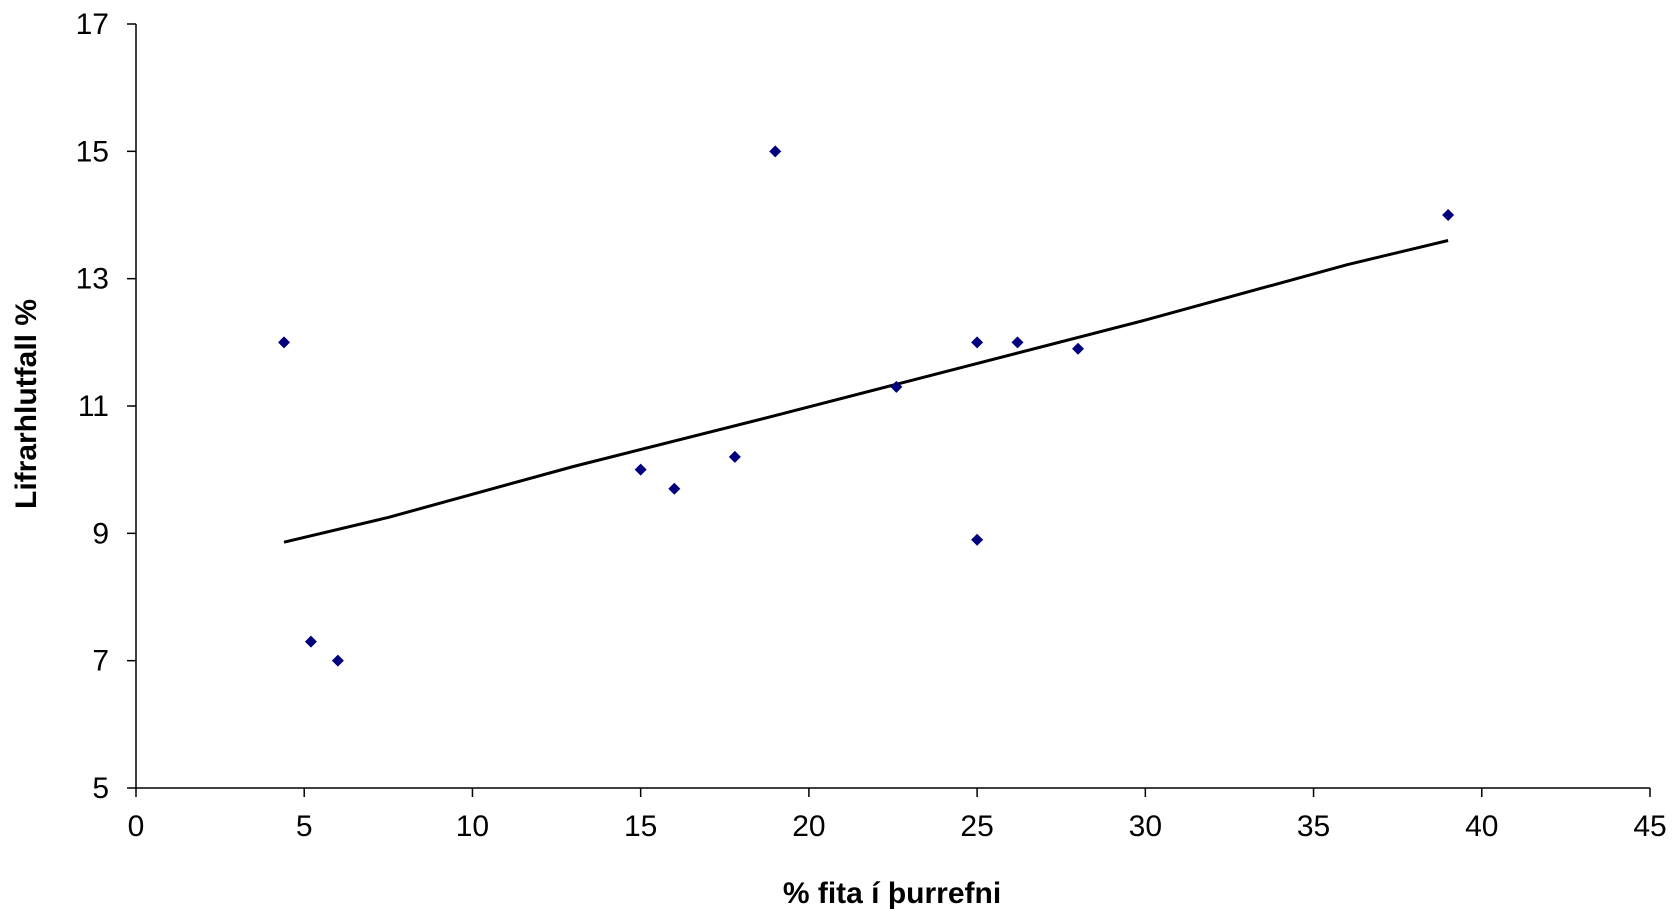 The image size is (1678, 914). What do you see at coordinates (92, 279) in the screenshot?
I see `y-tick-label: 13` at bounding box center [92, 279].